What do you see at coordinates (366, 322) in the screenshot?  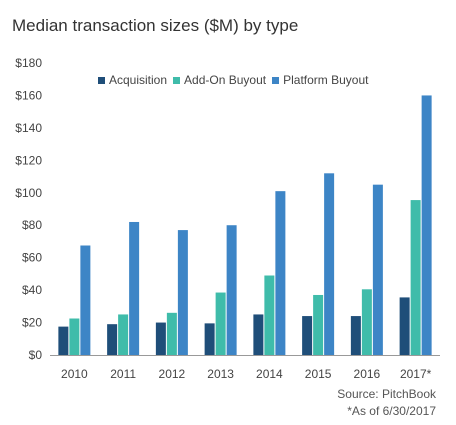 I see `bar-add-on-buyout-2016` at bounding box center [366, 322].